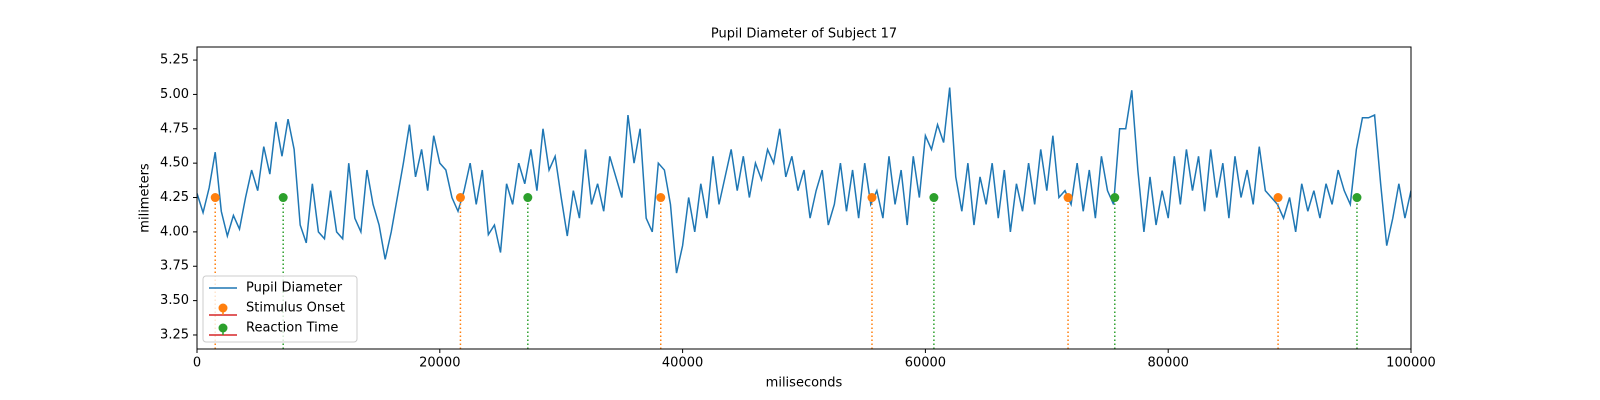 The image size is (1600, 400). Describe the element at coordinates (174, 231) in the screenshot. I see `y-tick-label: 4.00` at that location.